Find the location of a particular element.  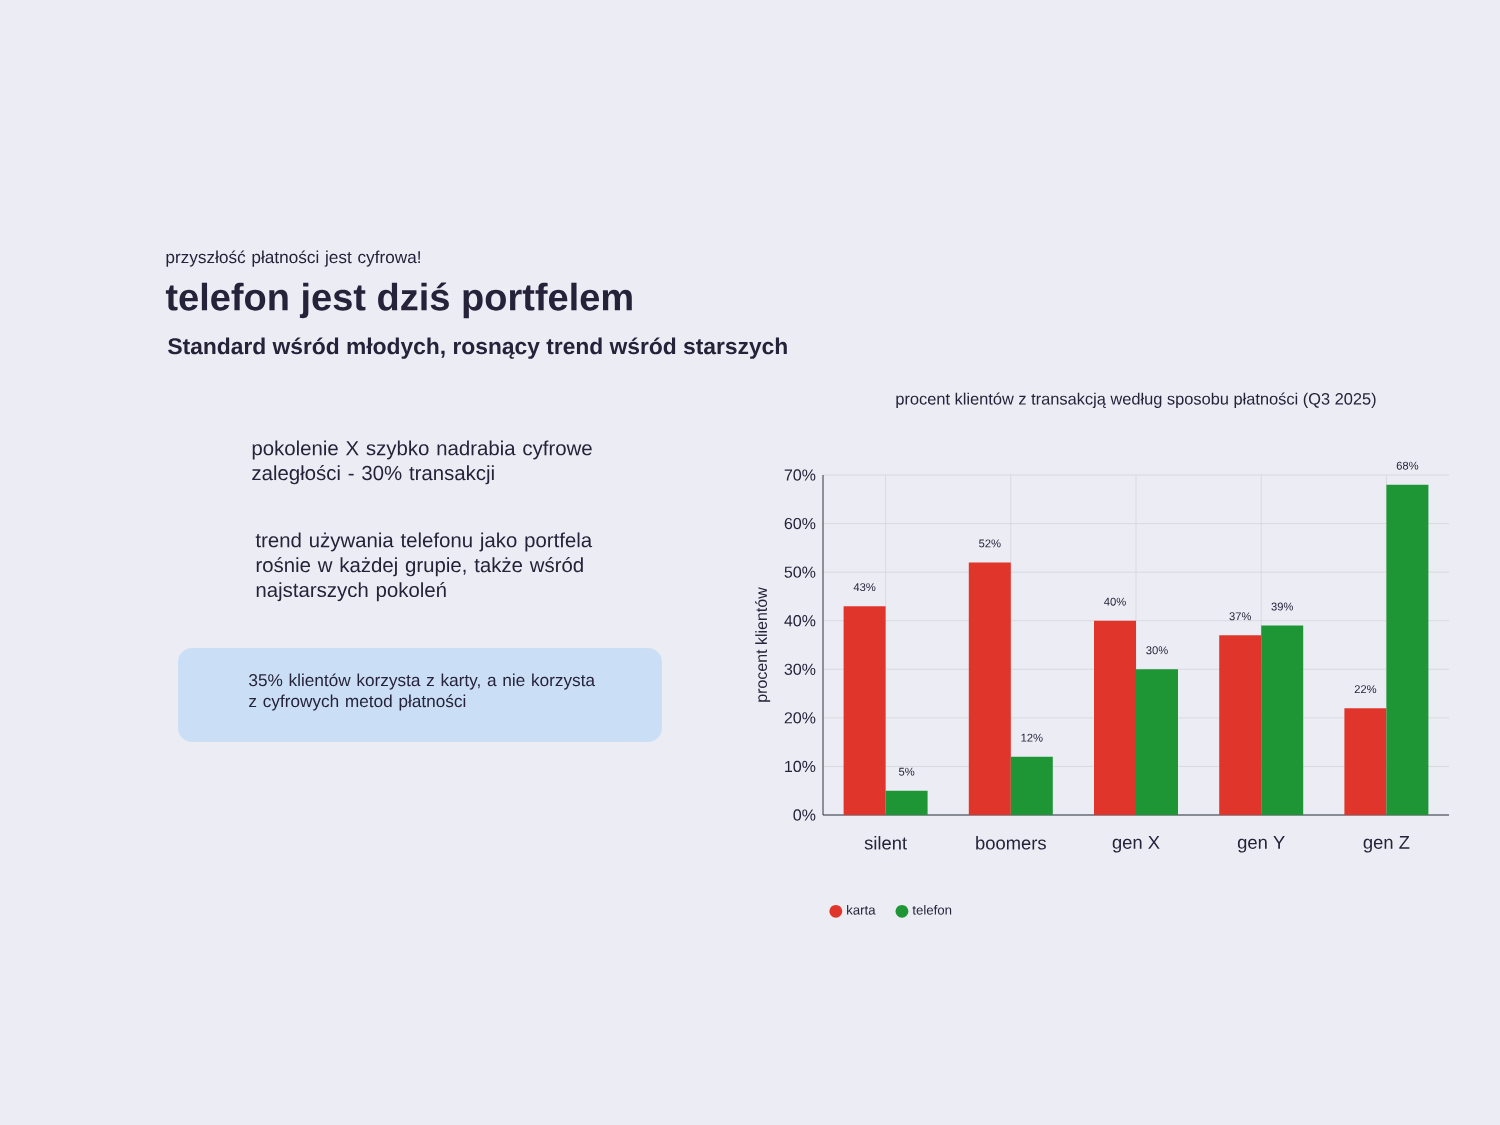

y-tick-label: 30% is located at coordinates (800, 669).